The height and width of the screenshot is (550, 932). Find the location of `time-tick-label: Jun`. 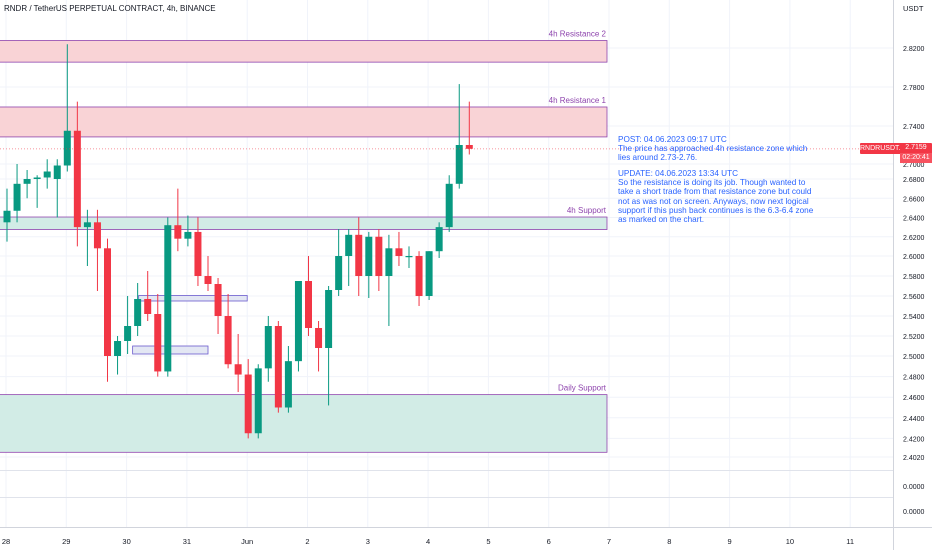

time-tick-label: Jun is located at coordinates (247, 541).